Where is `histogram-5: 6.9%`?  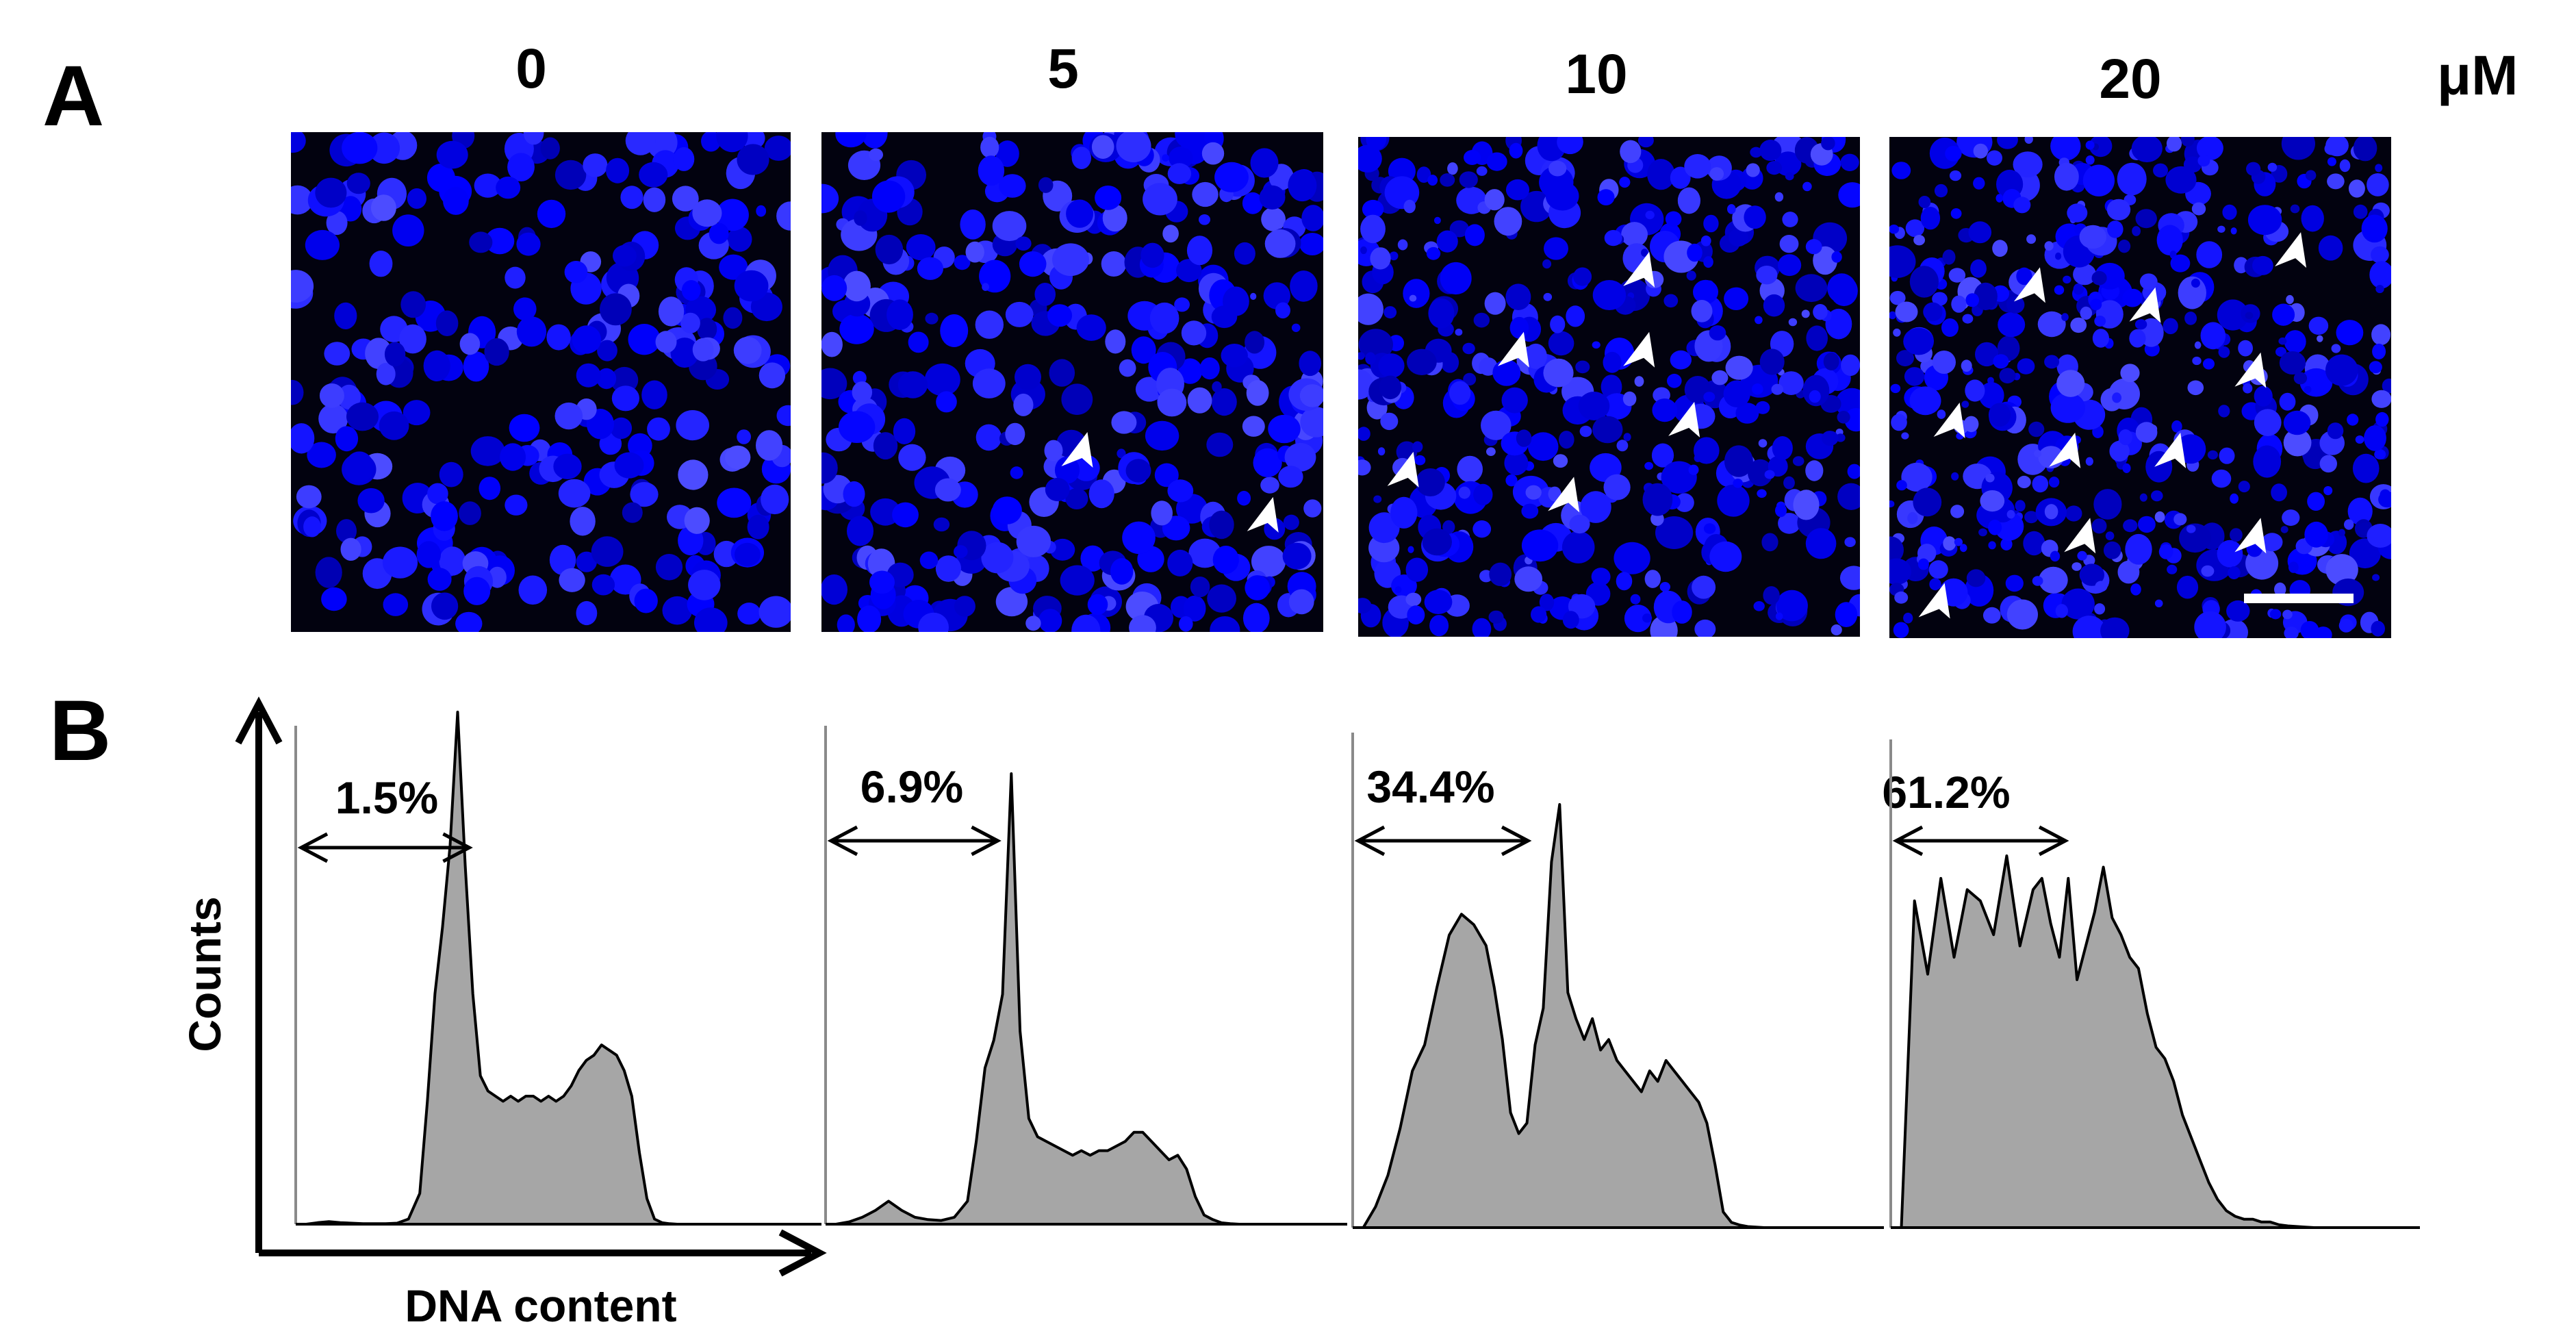 histogram-5: 6.9% is located at coordinates (1085, 976).